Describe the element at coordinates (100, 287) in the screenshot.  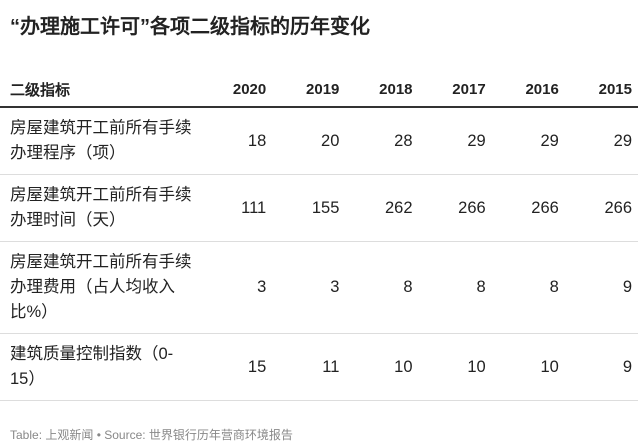
I see `row-label: 房屋建筑开工前所有手续办理费用（占人均收入比%）` at that location.